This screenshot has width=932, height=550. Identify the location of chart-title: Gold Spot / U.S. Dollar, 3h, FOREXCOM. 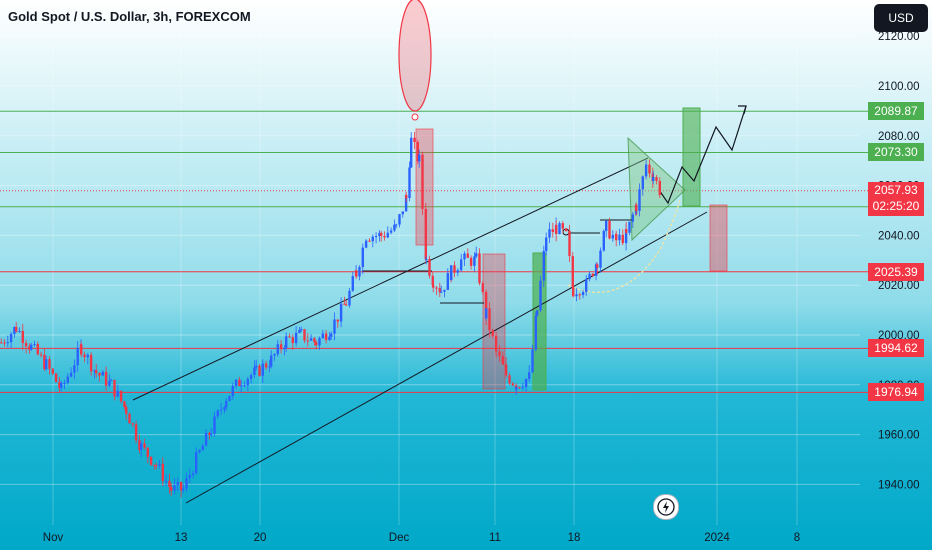
(129, 16).